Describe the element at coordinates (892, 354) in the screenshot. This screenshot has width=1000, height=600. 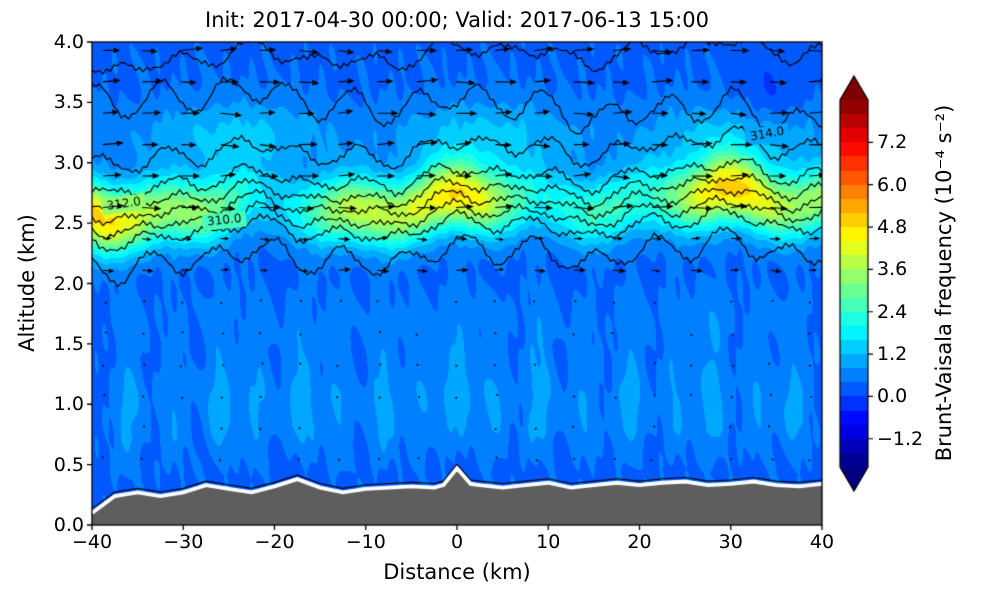
I see `colorbar-tick-label: 1.2` at that location.